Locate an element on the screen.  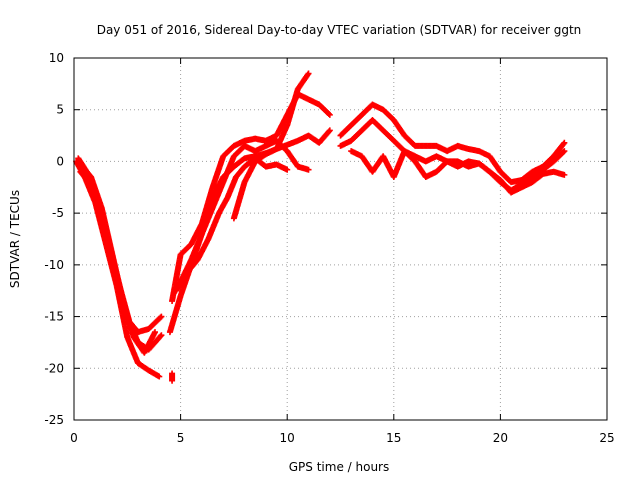
x-tick-label: 15 is located at coordinates (393, 438).